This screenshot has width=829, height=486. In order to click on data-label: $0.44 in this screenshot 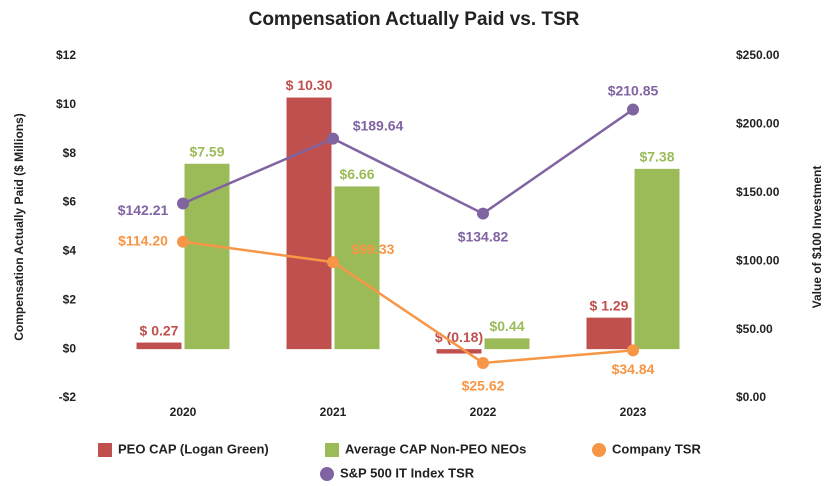, I will do `click(506, 326)`.